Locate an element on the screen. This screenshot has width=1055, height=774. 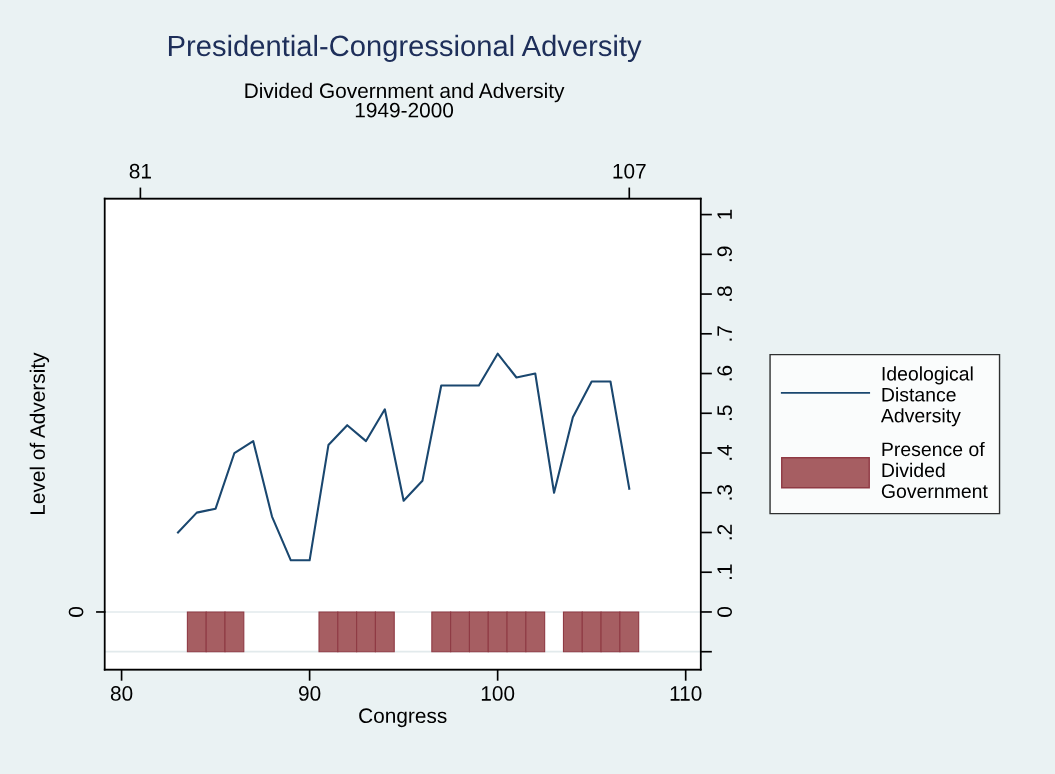
chart-subtitle: Divided Government and Adversity 1949-2000 is located at coordinates (405, 100).